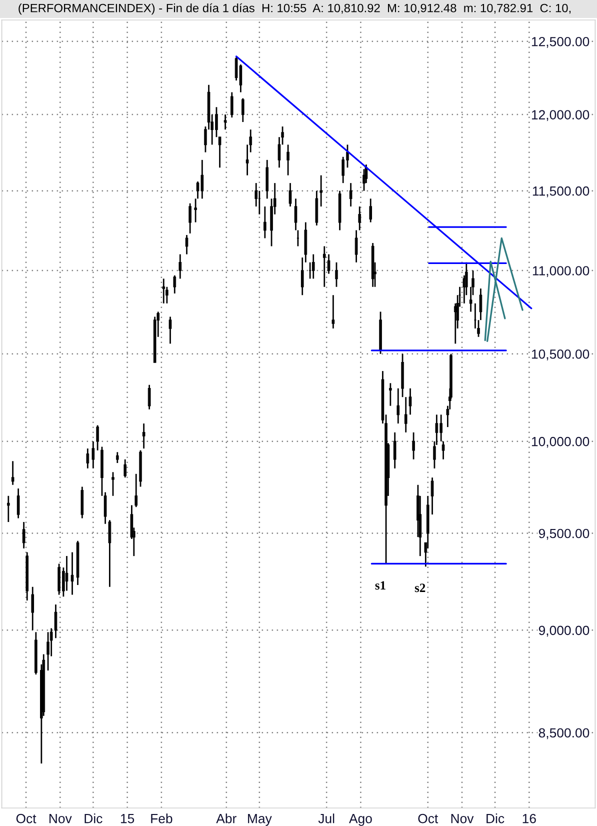 The height and width of the screenshot is (826, 597). Describe the element at coordinates (260, 820) in the screenshot. I see `x-tick-label: May` at that location.